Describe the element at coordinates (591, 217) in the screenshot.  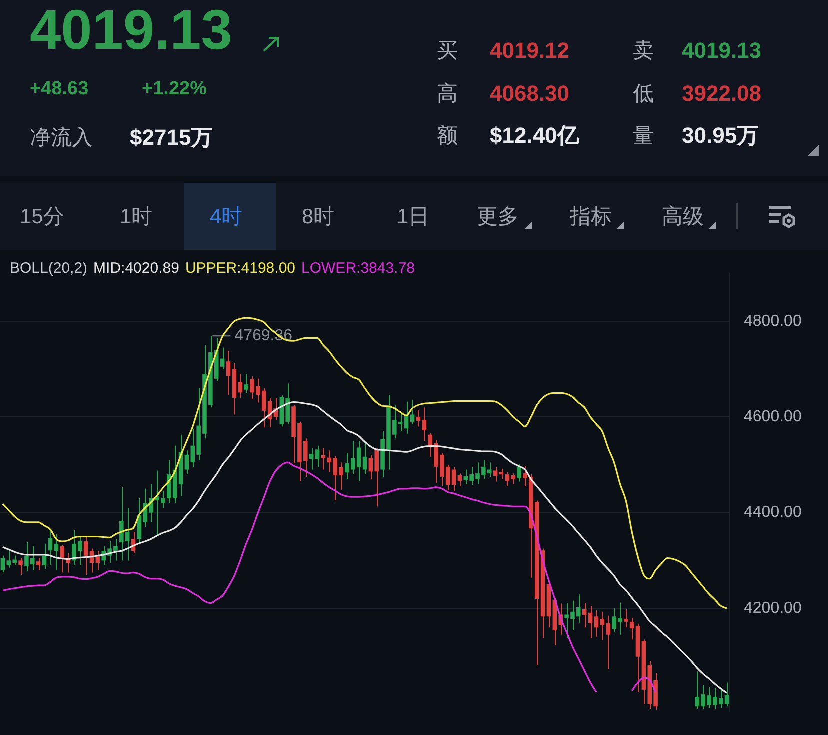
I see `text: 指标` at that location.